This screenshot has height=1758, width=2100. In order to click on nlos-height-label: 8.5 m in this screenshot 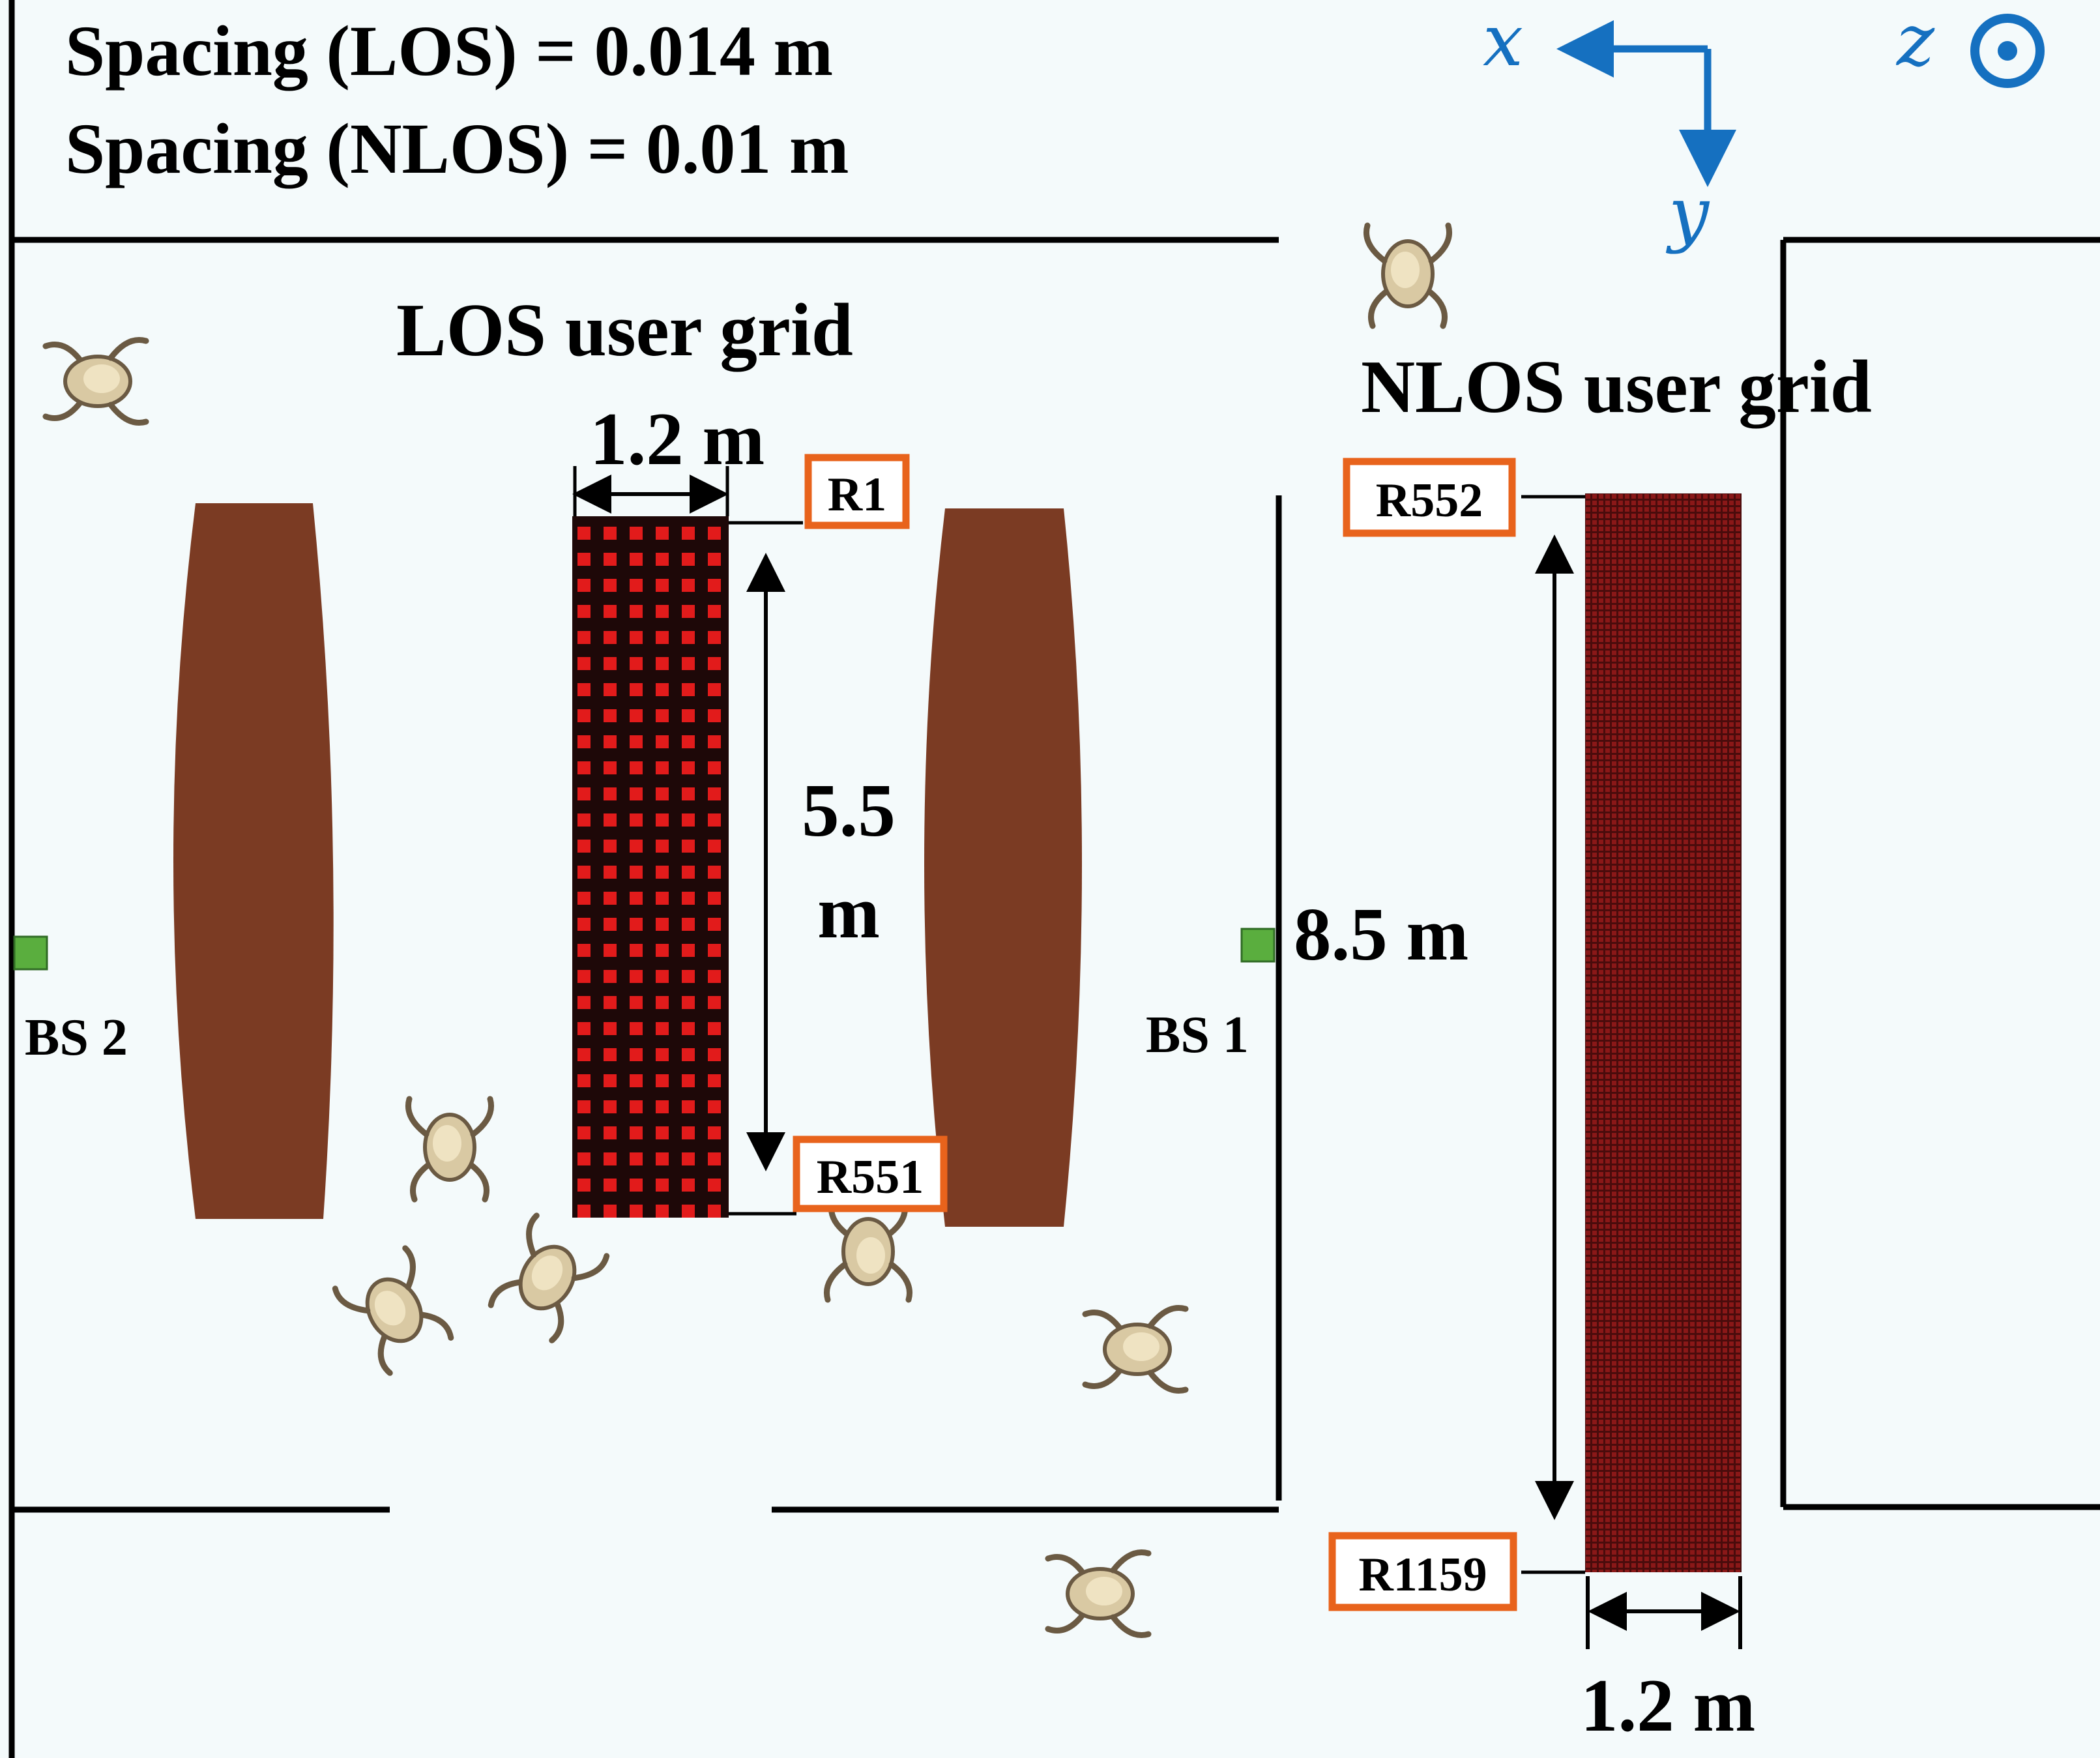, I will do `click(1381, 935)`.